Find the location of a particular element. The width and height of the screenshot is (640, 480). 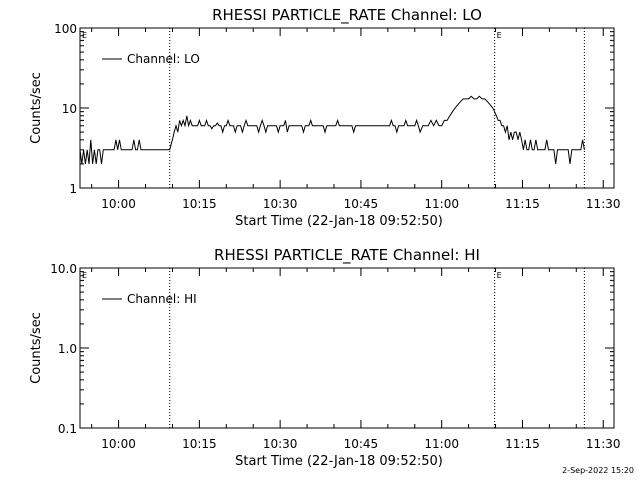

y-tick-label: 10.0 is located at coordinates (63, 269).